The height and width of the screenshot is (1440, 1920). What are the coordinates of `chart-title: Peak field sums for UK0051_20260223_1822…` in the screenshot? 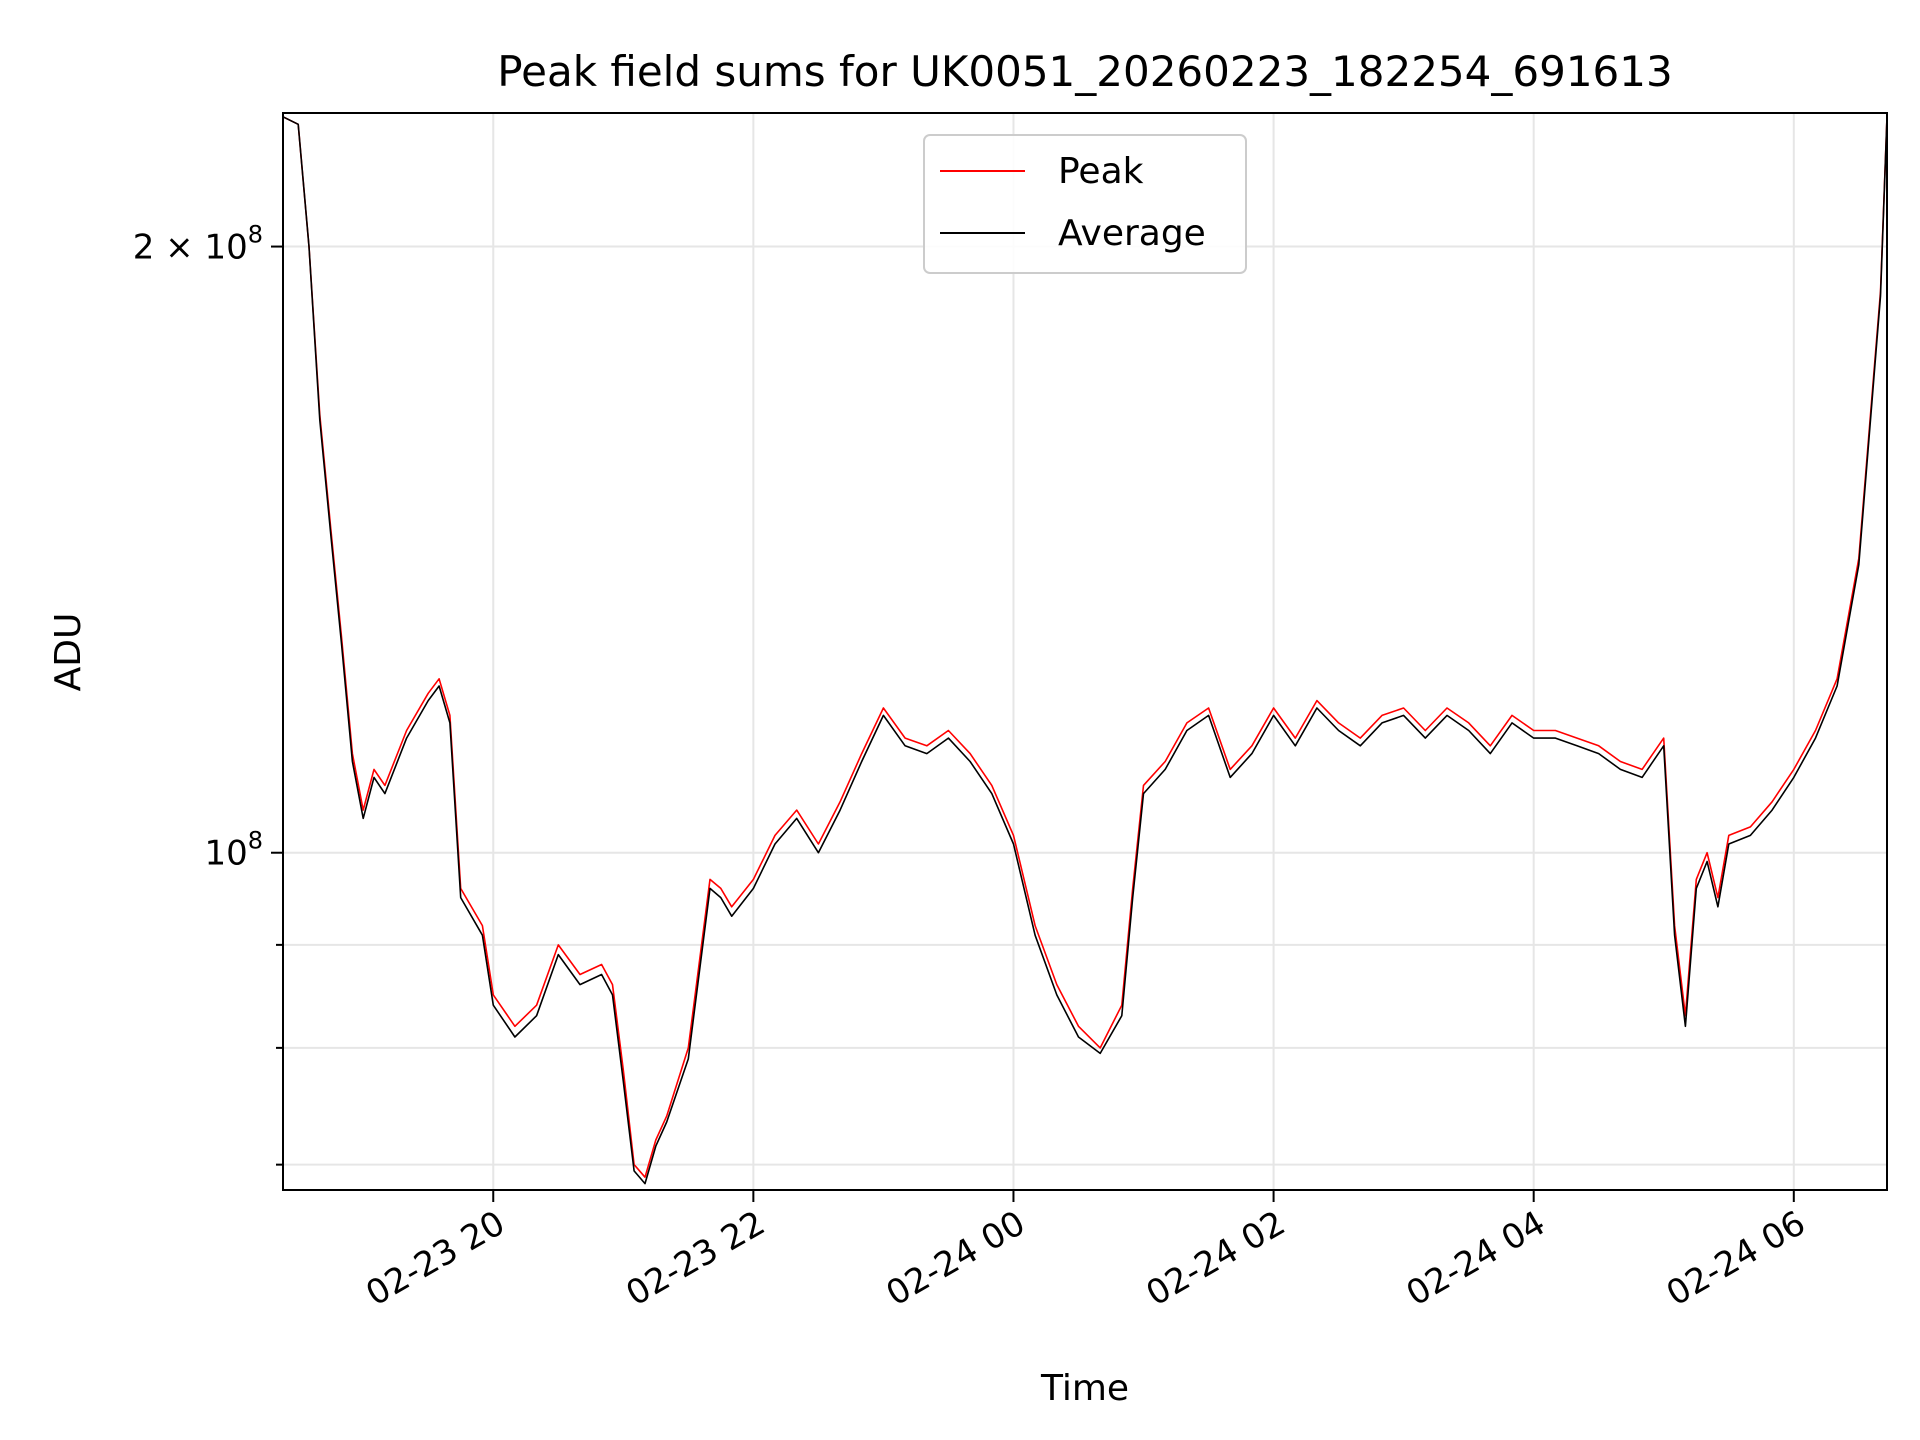 It's located at (1084, 71).